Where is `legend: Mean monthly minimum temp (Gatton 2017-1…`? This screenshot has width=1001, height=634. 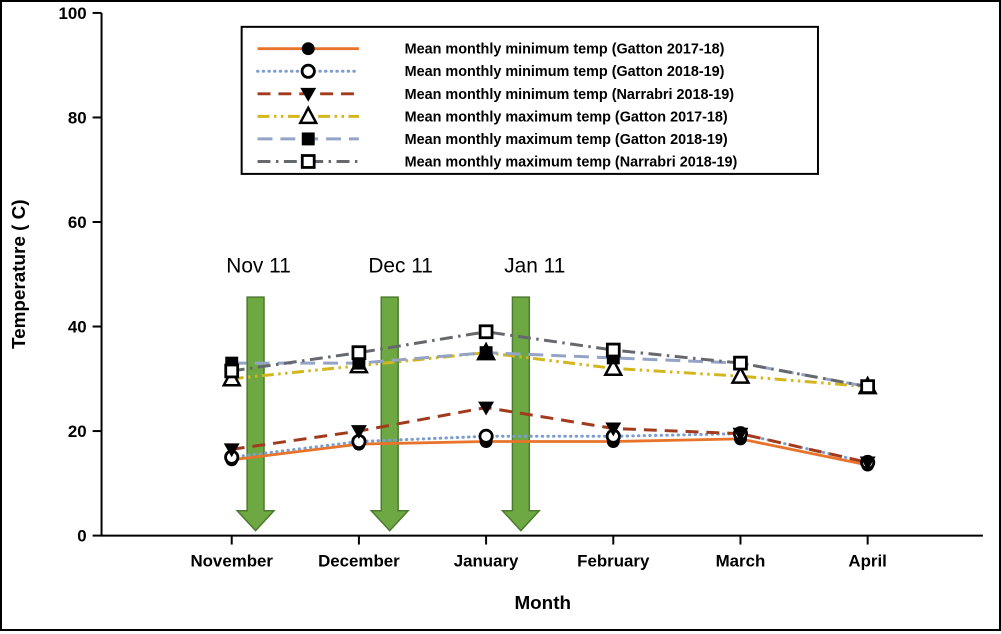 legend: Mean monthly minimum temp (Gatton 2017-1… is located at coordinates (529, 100).